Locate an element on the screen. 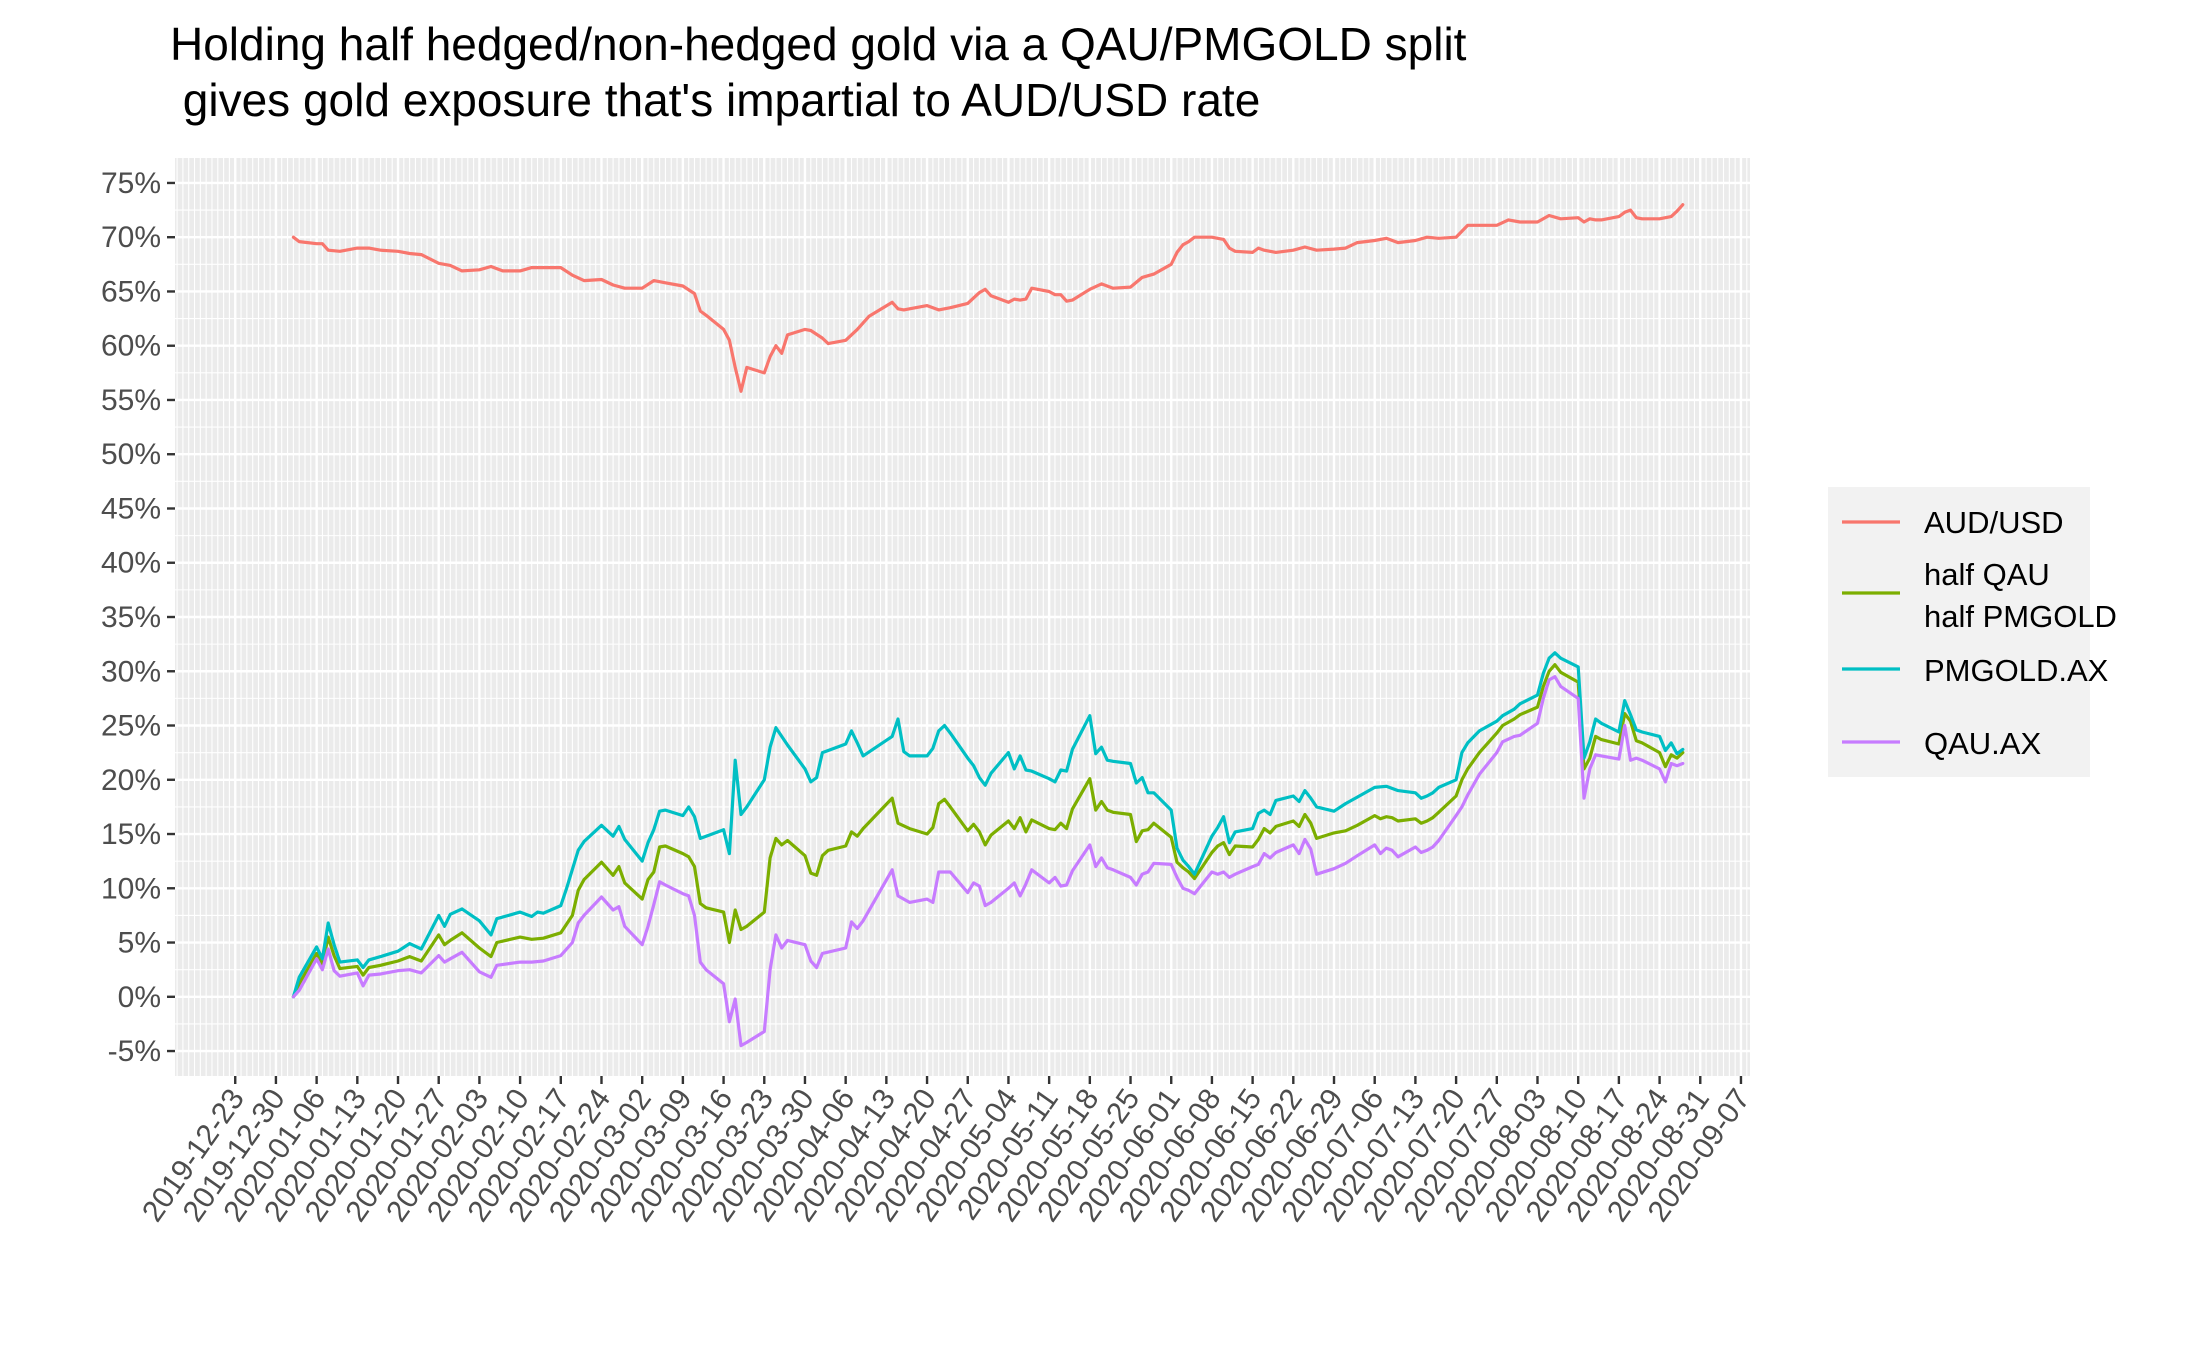  y-tick-label-5: 20% is located at coordinates (131, 780).